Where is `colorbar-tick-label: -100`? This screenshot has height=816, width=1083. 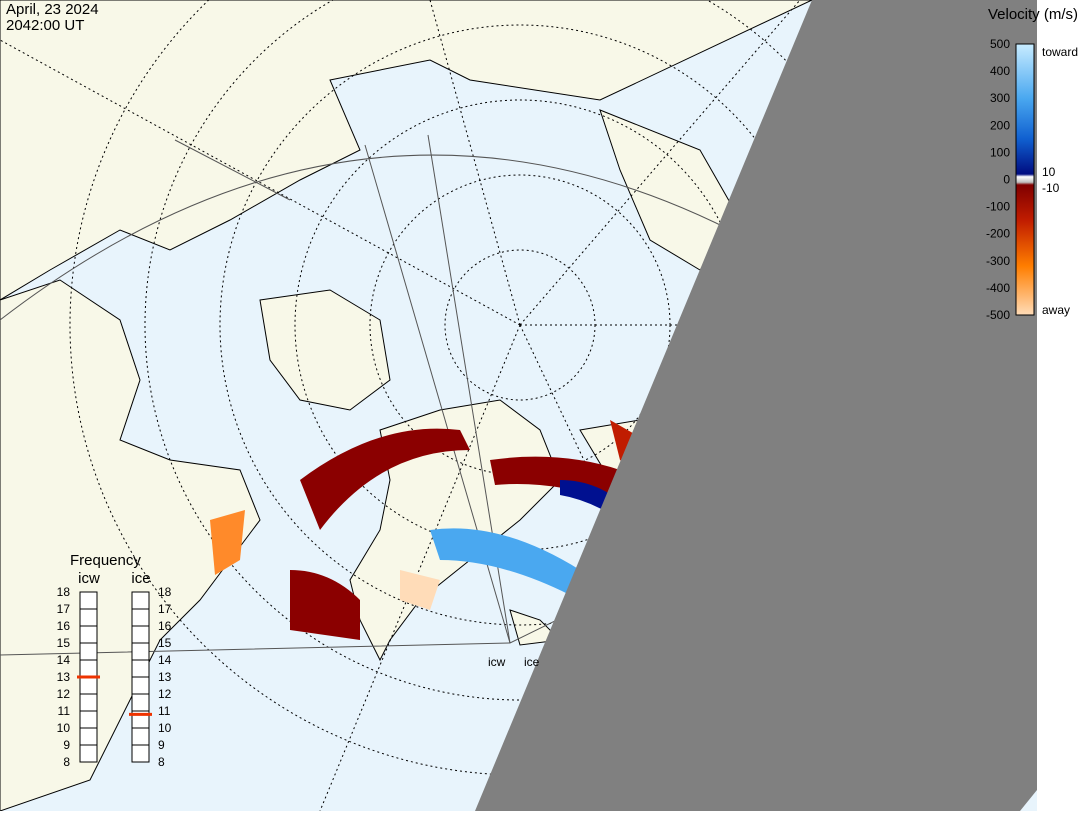 colorbar-tick-label: -100 is located at coordinates (998, 207).